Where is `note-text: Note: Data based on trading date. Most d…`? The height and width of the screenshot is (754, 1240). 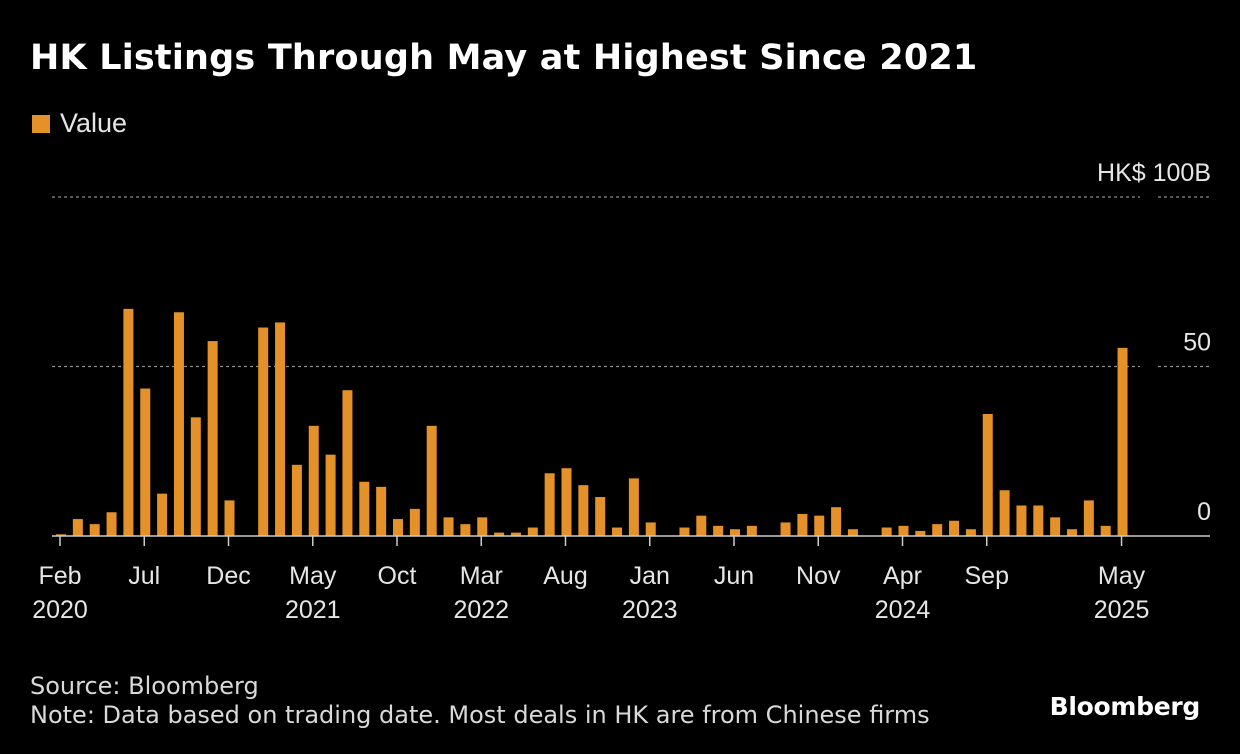
note-text: Note: Data based on trading date. Most d… is located at coordinates (480, 715).